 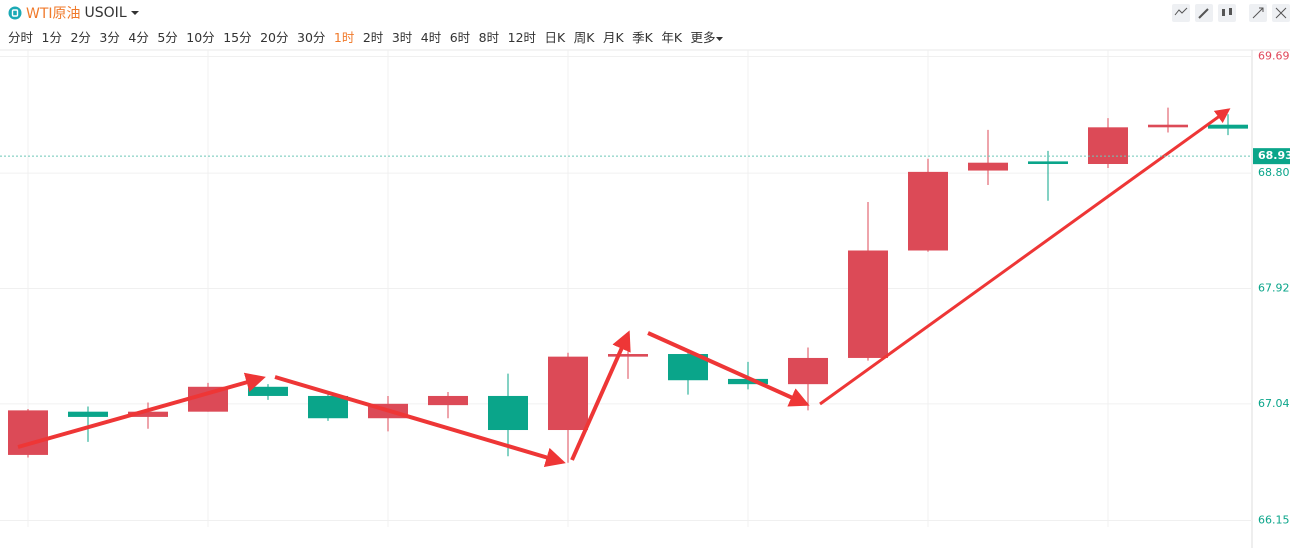 I want to click on timeframe-tab: 3时, so click(x=402, y=37).